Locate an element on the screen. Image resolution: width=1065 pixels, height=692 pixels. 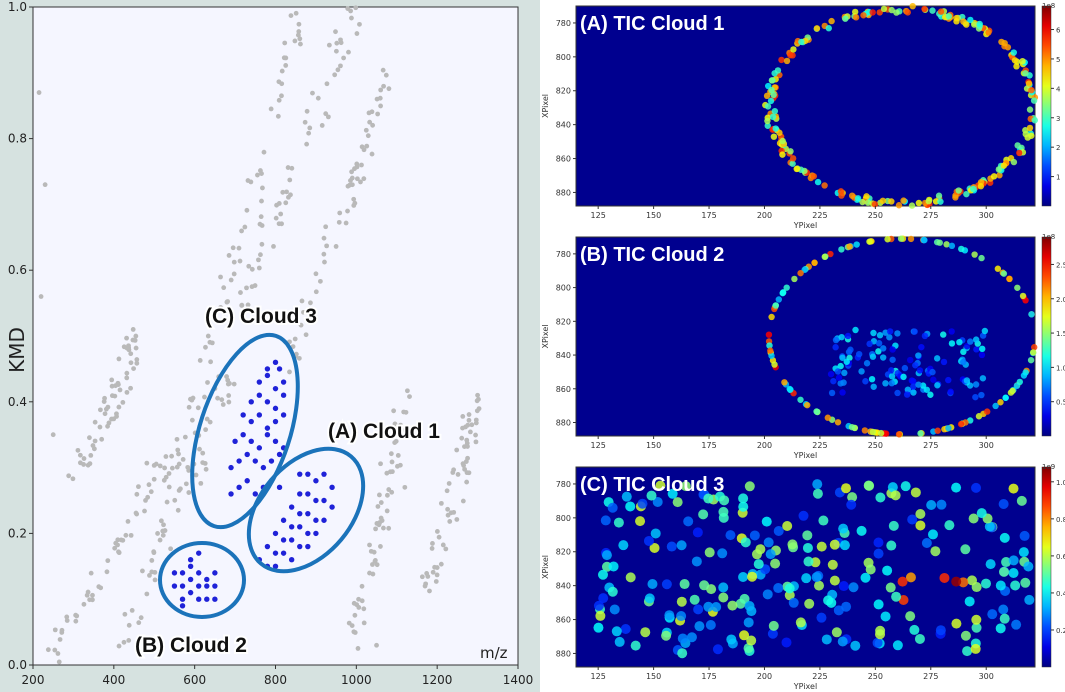
cloud2-label: (B) Cloud 2 is located at coordinates (191, 645).